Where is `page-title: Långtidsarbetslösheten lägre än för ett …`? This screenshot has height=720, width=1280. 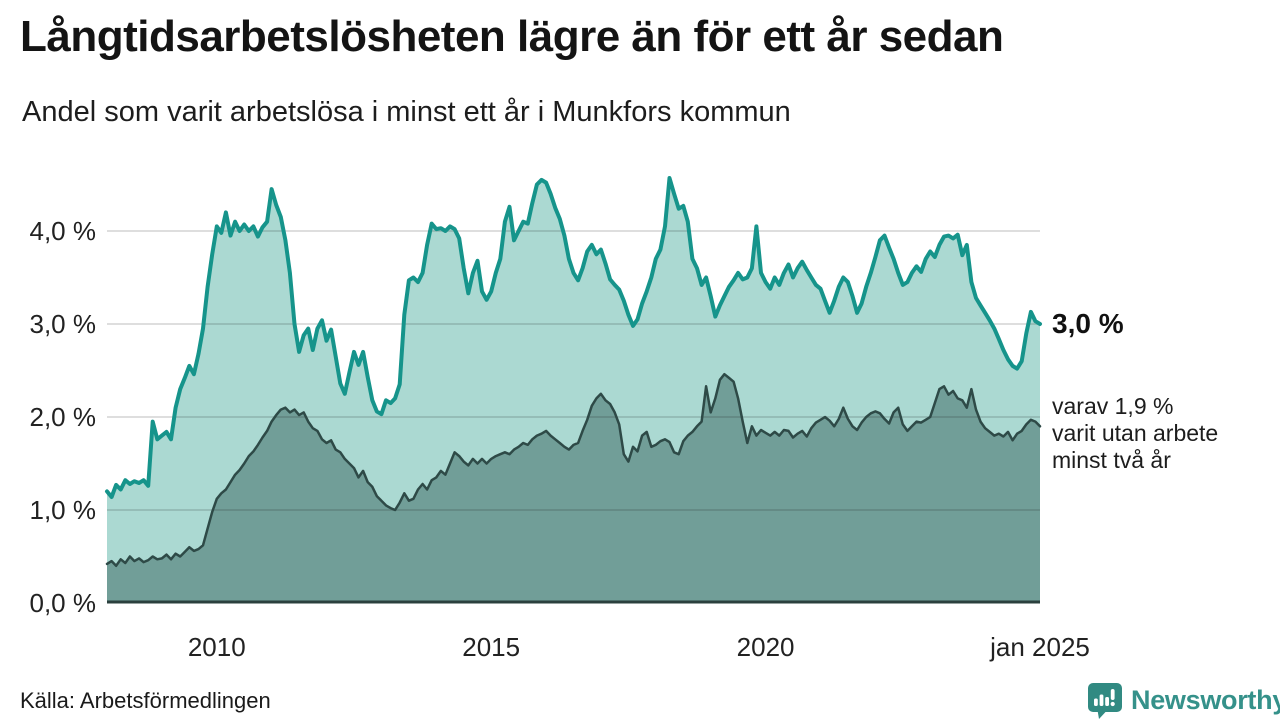 page-title: Långtidsarbetslösheten lägre än för ett … is located at coordinates (512, 36).